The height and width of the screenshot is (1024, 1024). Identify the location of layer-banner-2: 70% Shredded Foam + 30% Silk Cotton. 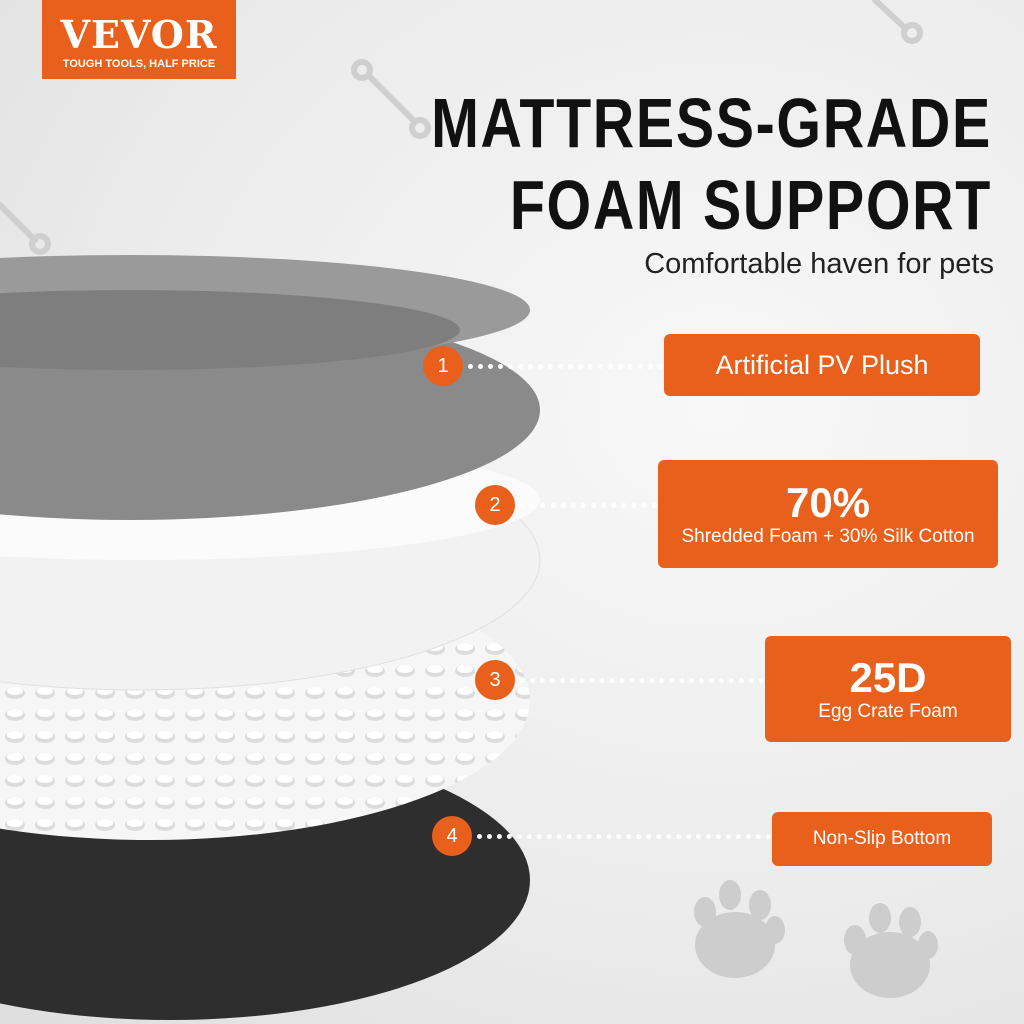
(828, 514).